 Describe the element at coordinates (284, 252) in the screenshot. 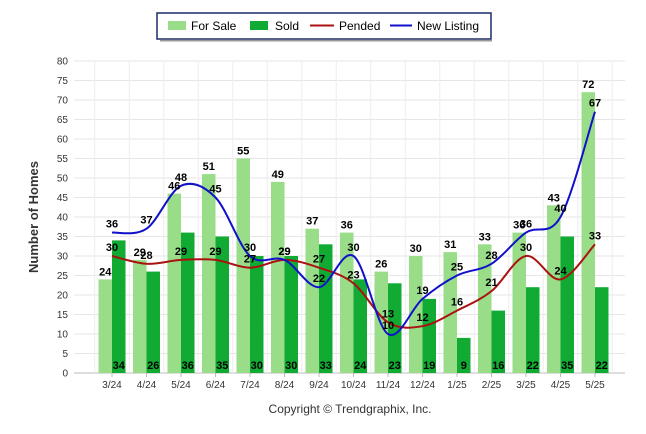

I see `label-new-listing: 29` at that location.